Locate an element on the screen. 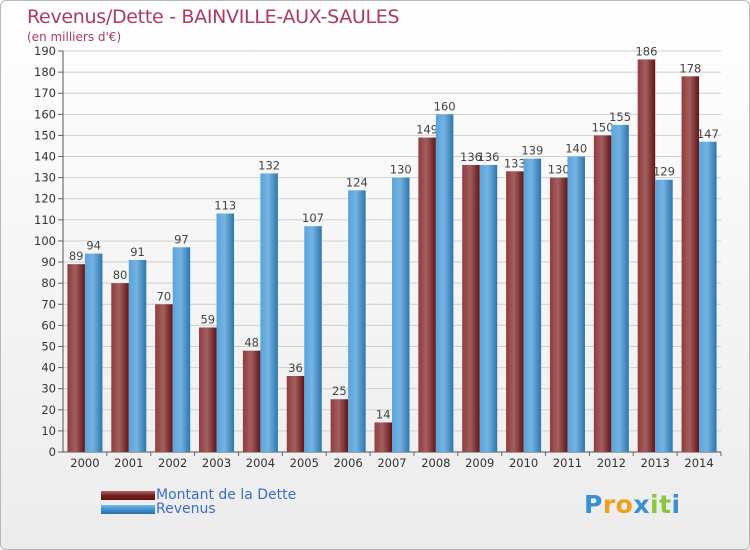 This screenshot has width=750, height=550. y-tick-label: 190 is located at coordinates (45, 51).